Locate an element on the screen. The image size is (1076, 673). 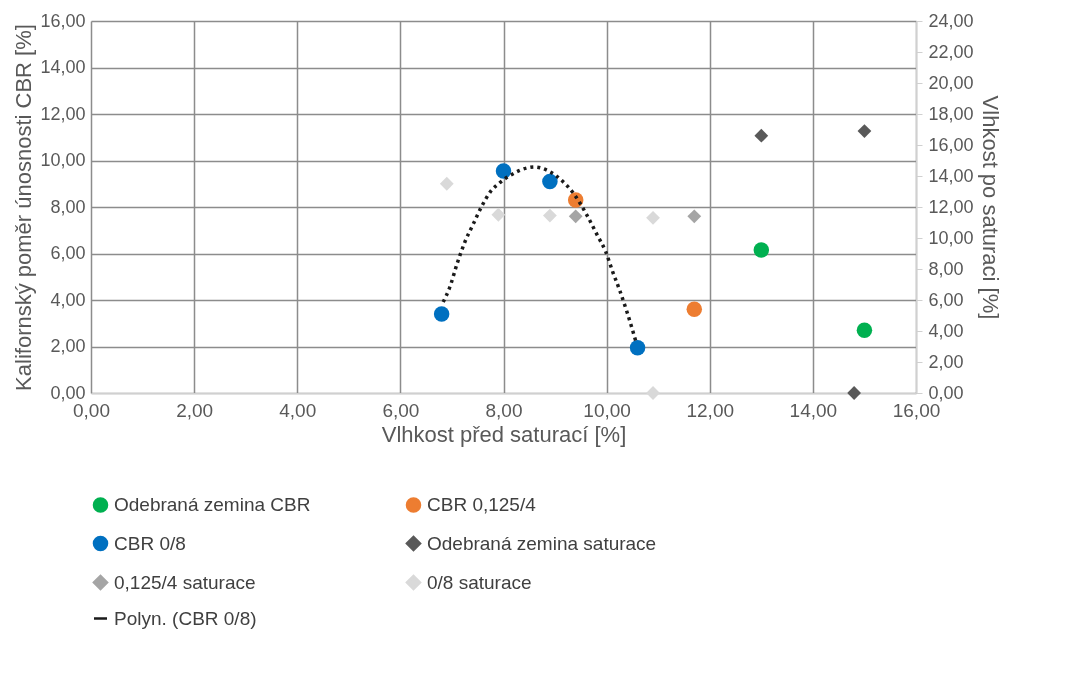
x-tick-label: 10,00 is located at coordinates (607, 410).